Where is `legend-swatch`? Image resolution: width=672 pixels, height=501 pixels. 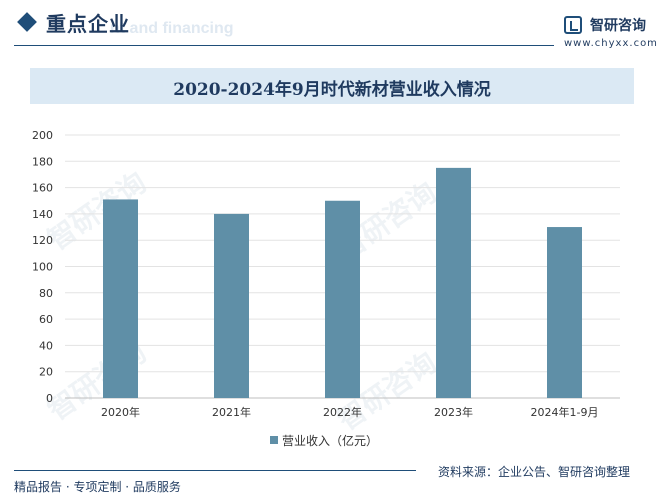 legend-swatch is located at coordinates (274, 440).